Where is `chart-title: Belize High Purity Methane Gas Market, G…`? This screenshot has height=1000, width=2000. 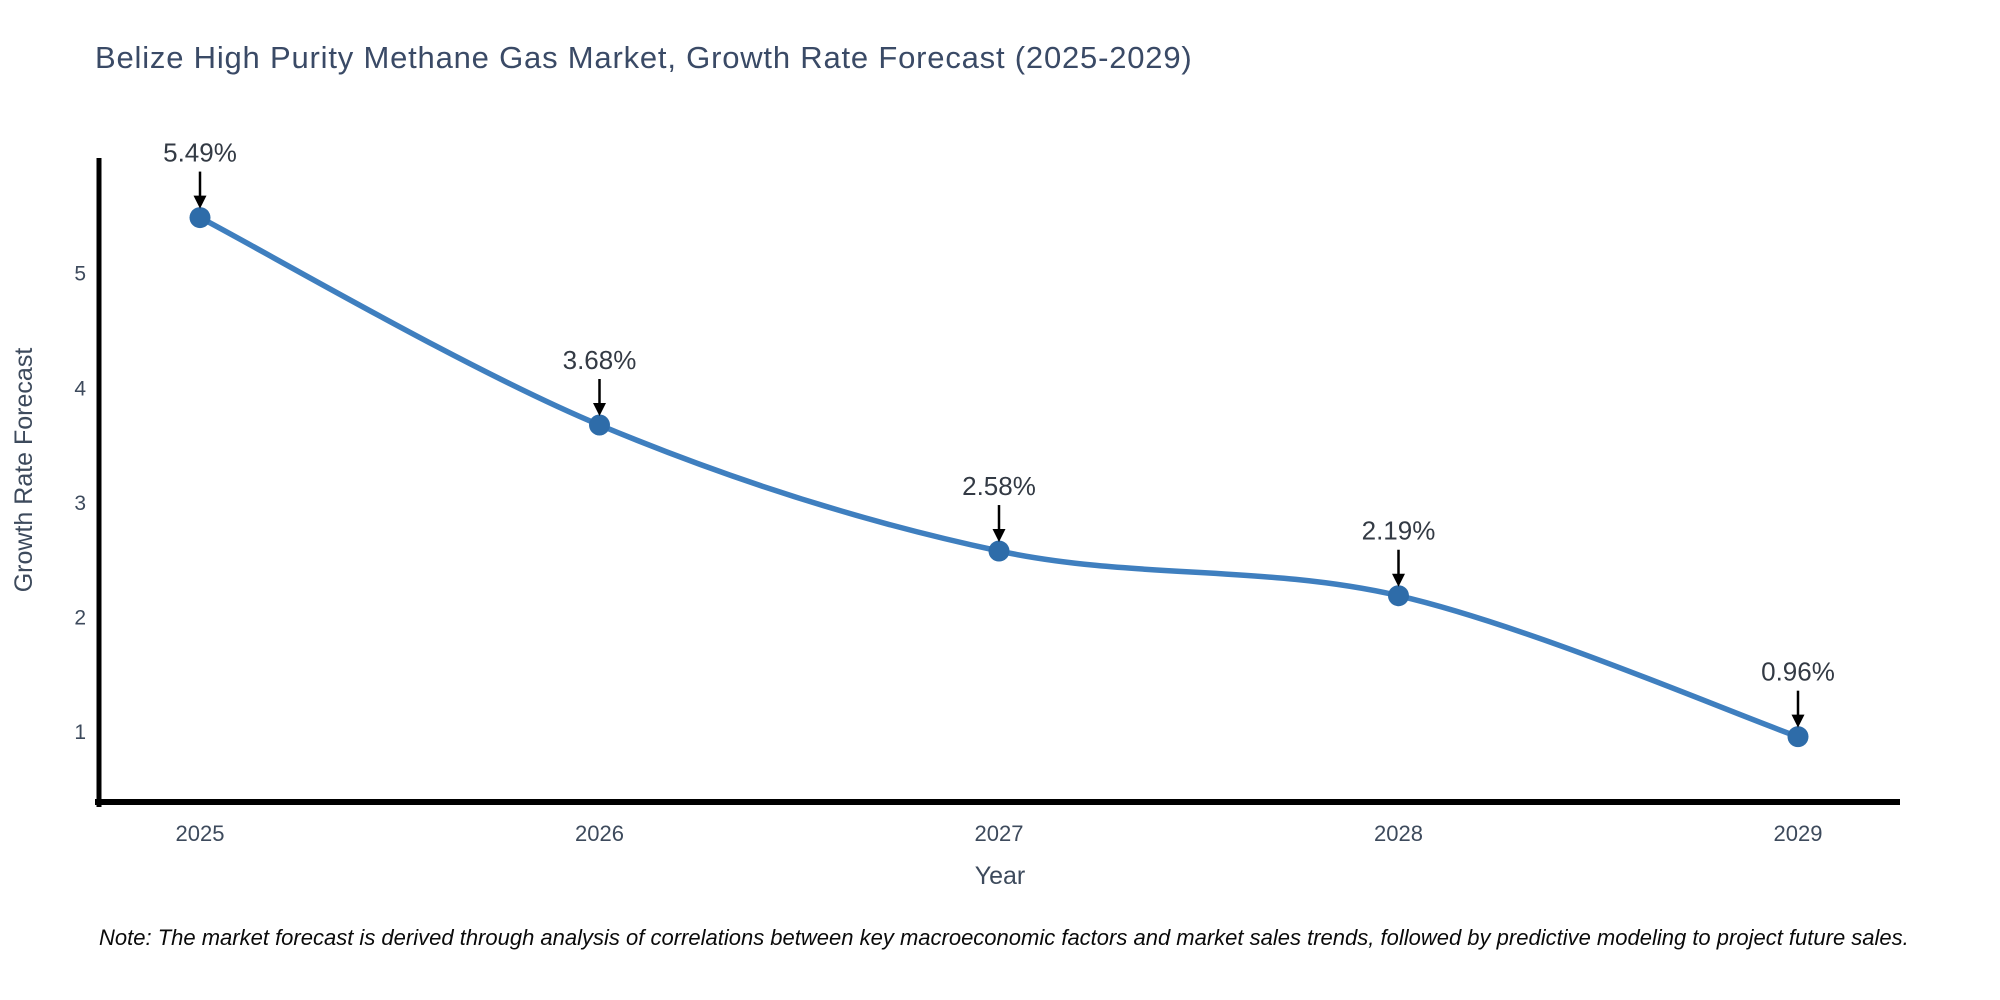 chart-title: Belize High Purity Methane Gas Market, G… is located at coordinates (644, 57).